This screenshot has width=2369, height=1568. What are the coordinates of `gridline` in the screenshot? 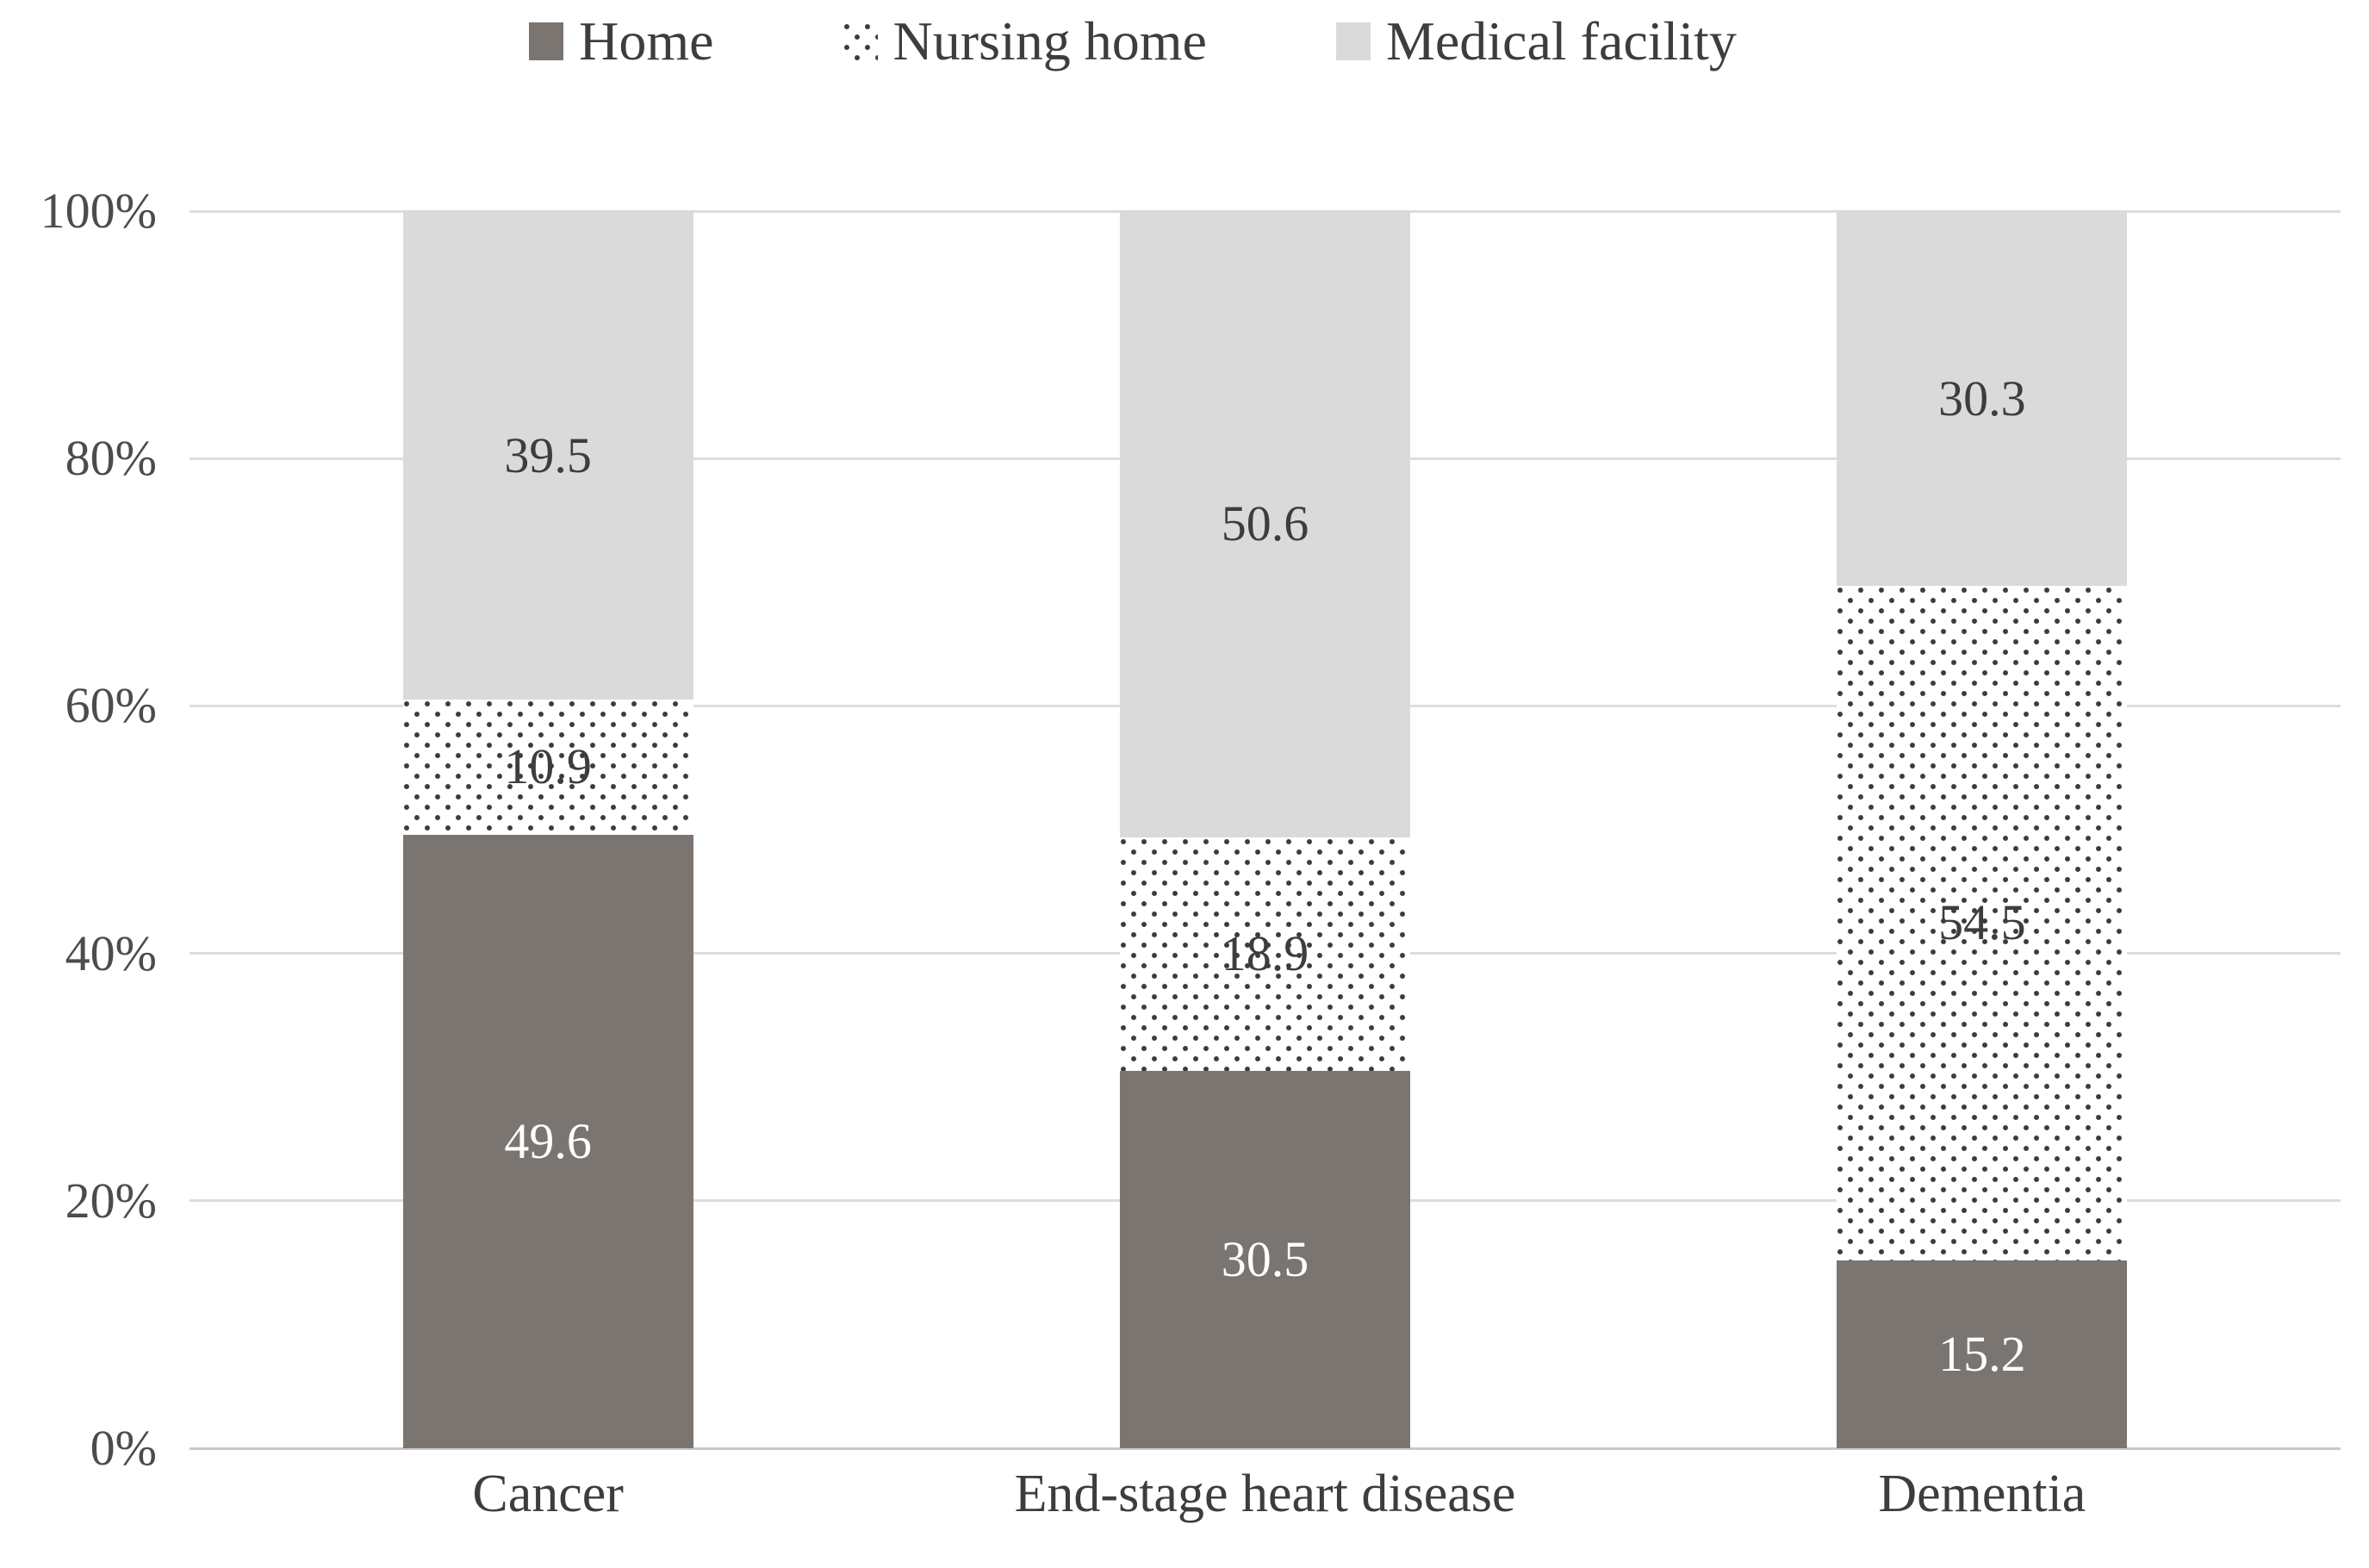 It's located at (1265, 211).